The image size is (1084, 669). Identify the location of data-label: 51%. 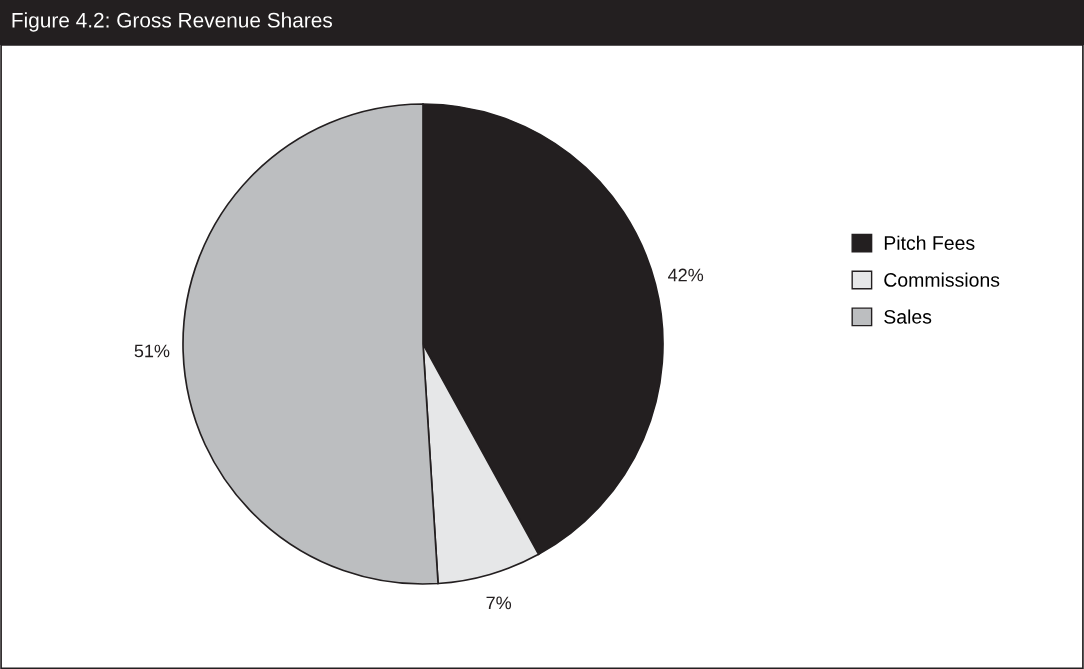
(152, 351).